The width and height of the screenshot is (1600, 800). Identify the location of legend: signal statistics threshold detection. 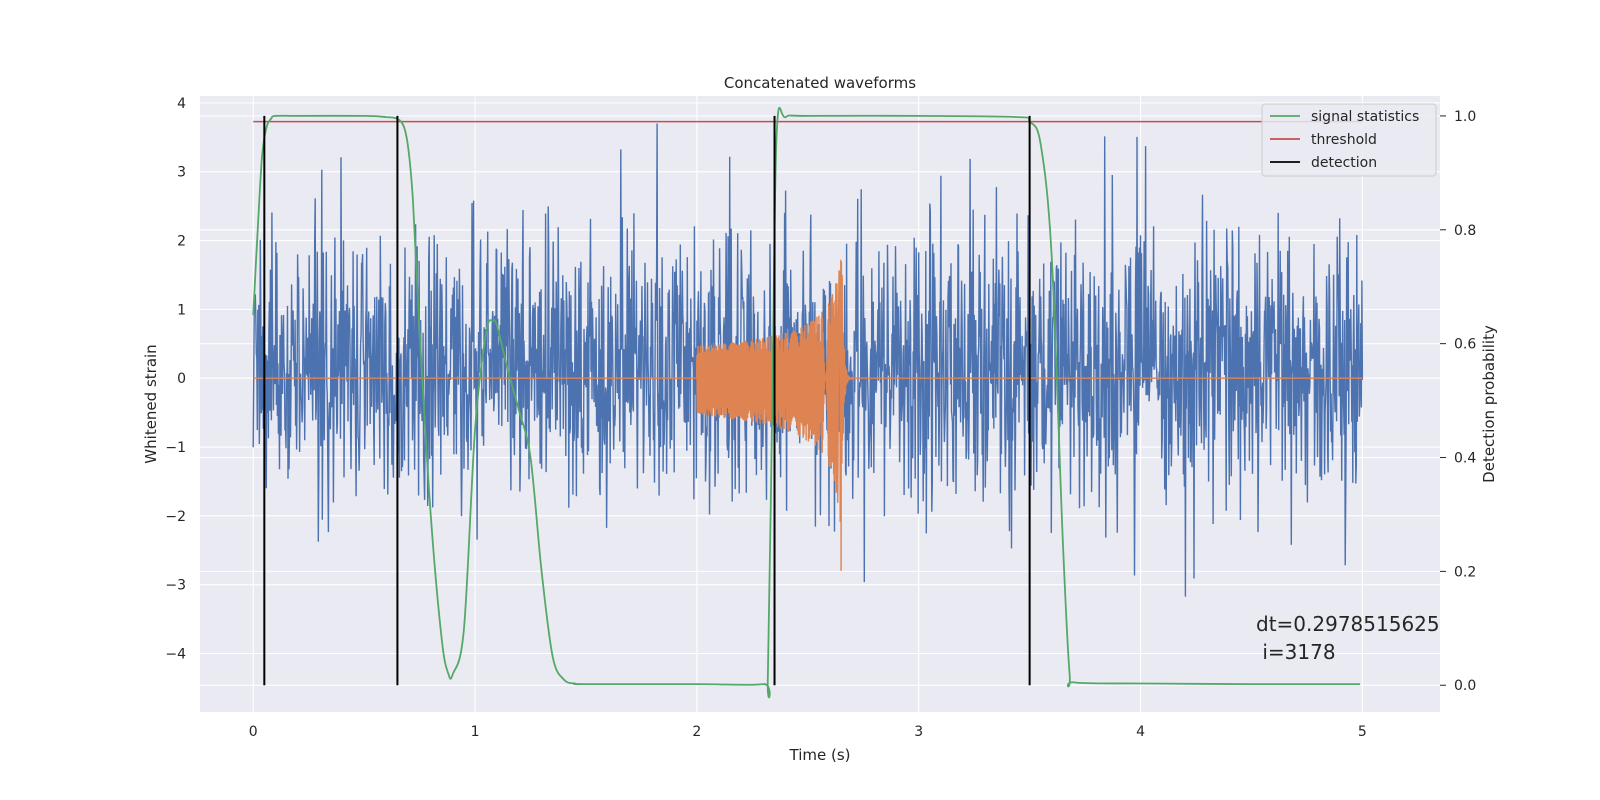
(1349, 140).